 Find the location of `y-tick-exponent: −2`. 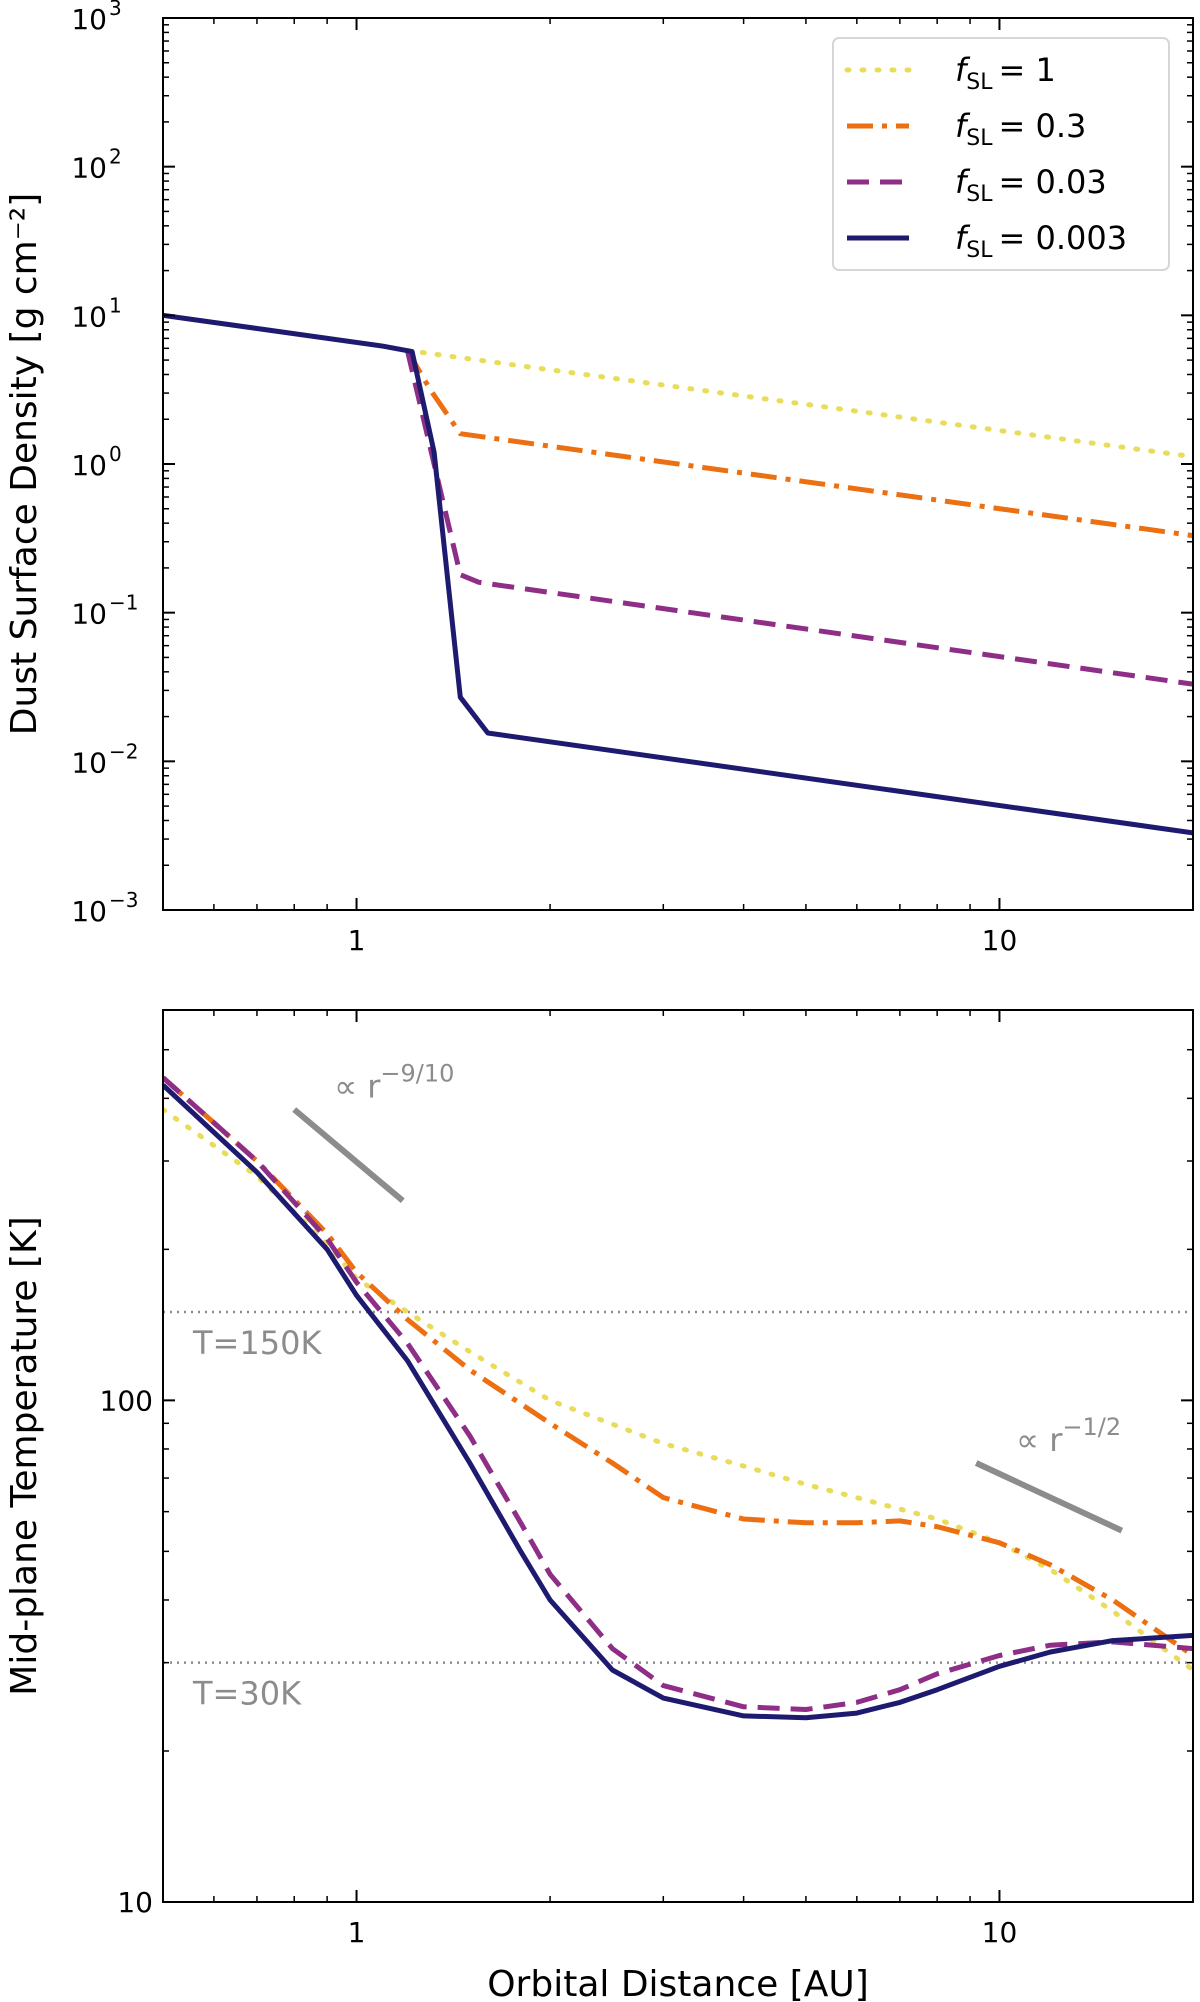

y-tick-exponent: −2 is located at coordinates (123, 751).